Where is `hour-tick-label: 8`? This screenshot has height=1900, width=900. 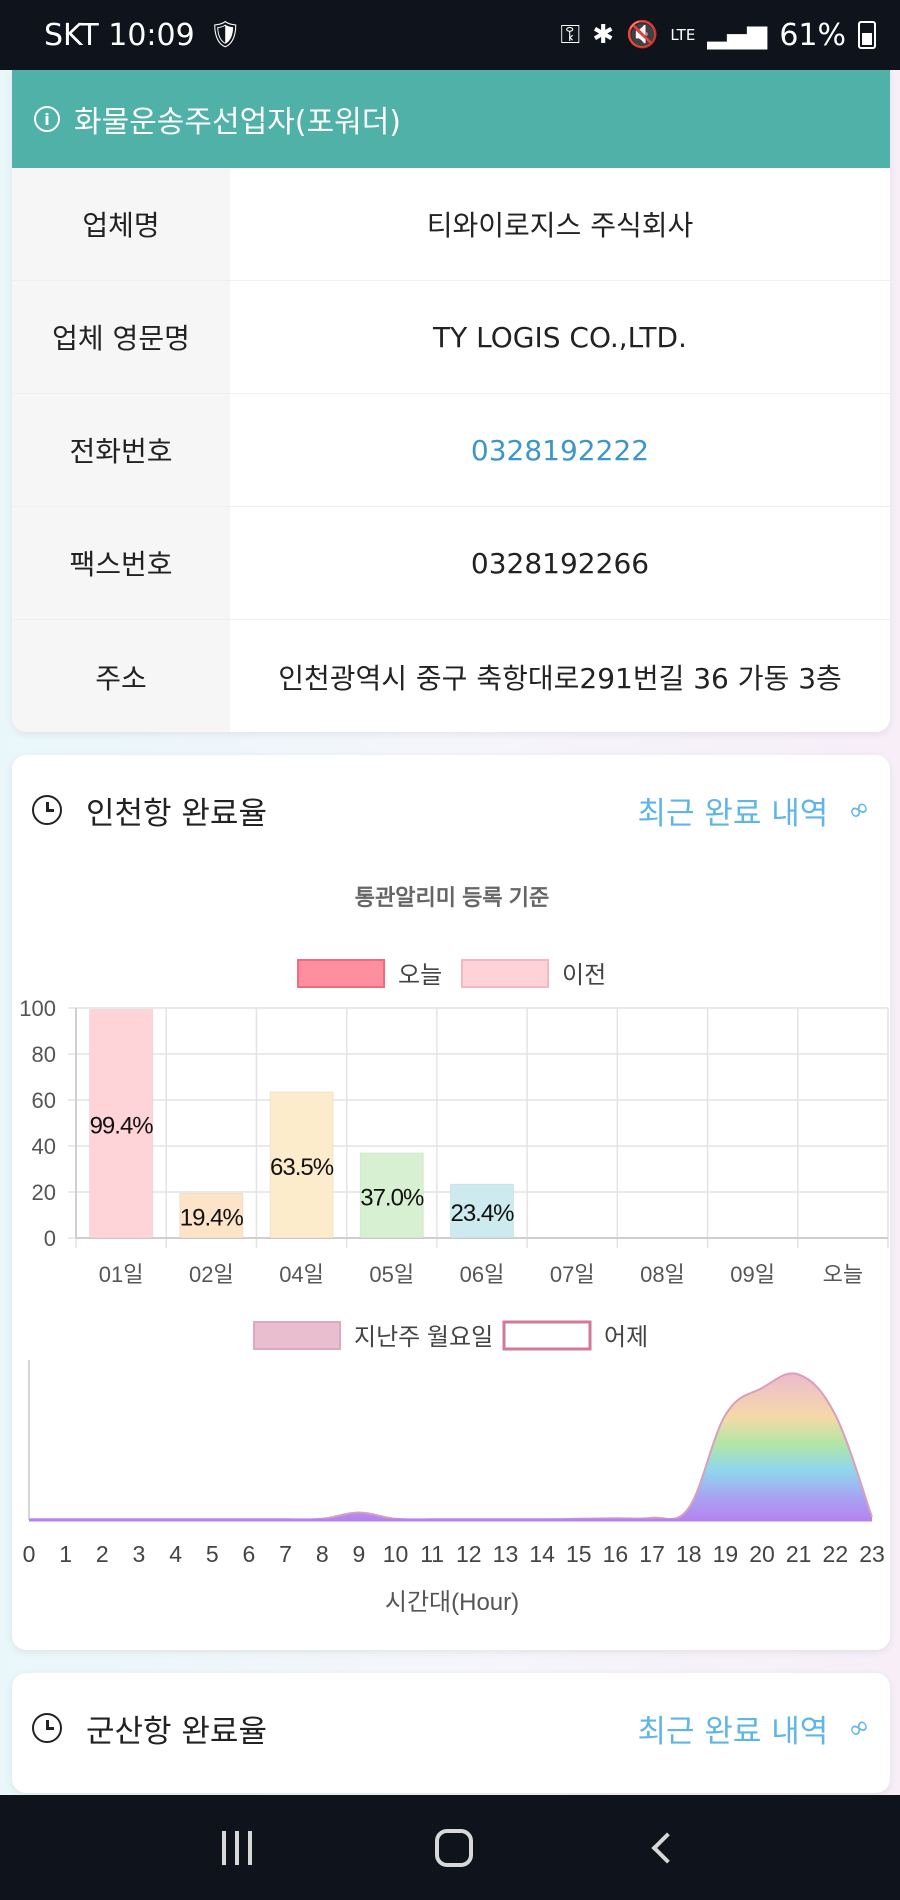
hour-tick-label: 8 is located at coordinates (322, 1554).